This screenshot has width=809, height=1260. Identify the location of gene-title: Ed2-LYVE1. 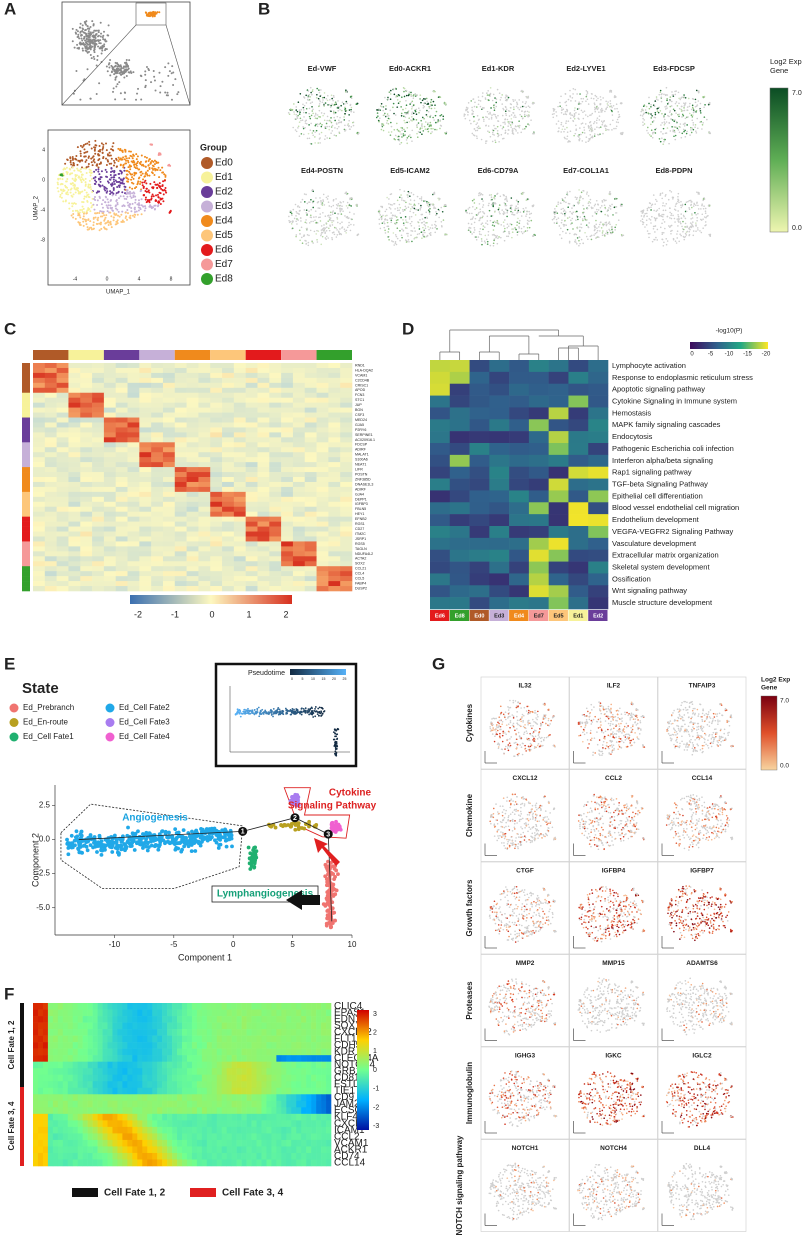
(585, 68).